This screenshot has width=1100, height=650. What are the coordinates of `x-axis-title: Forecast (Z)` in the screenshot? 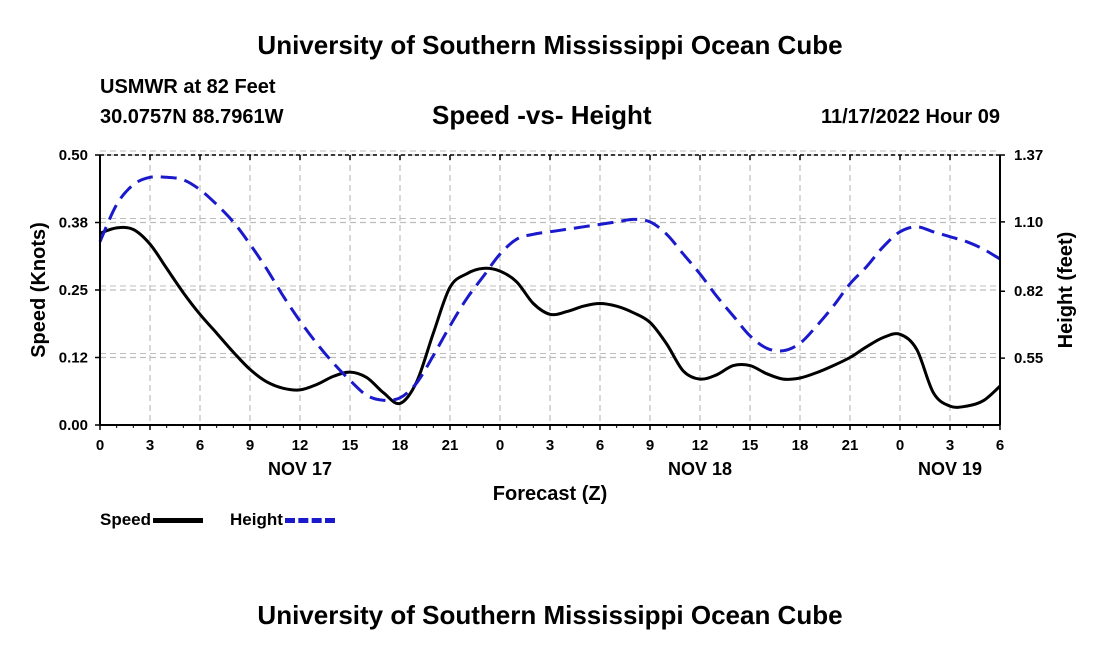 It's located at (550, 494).